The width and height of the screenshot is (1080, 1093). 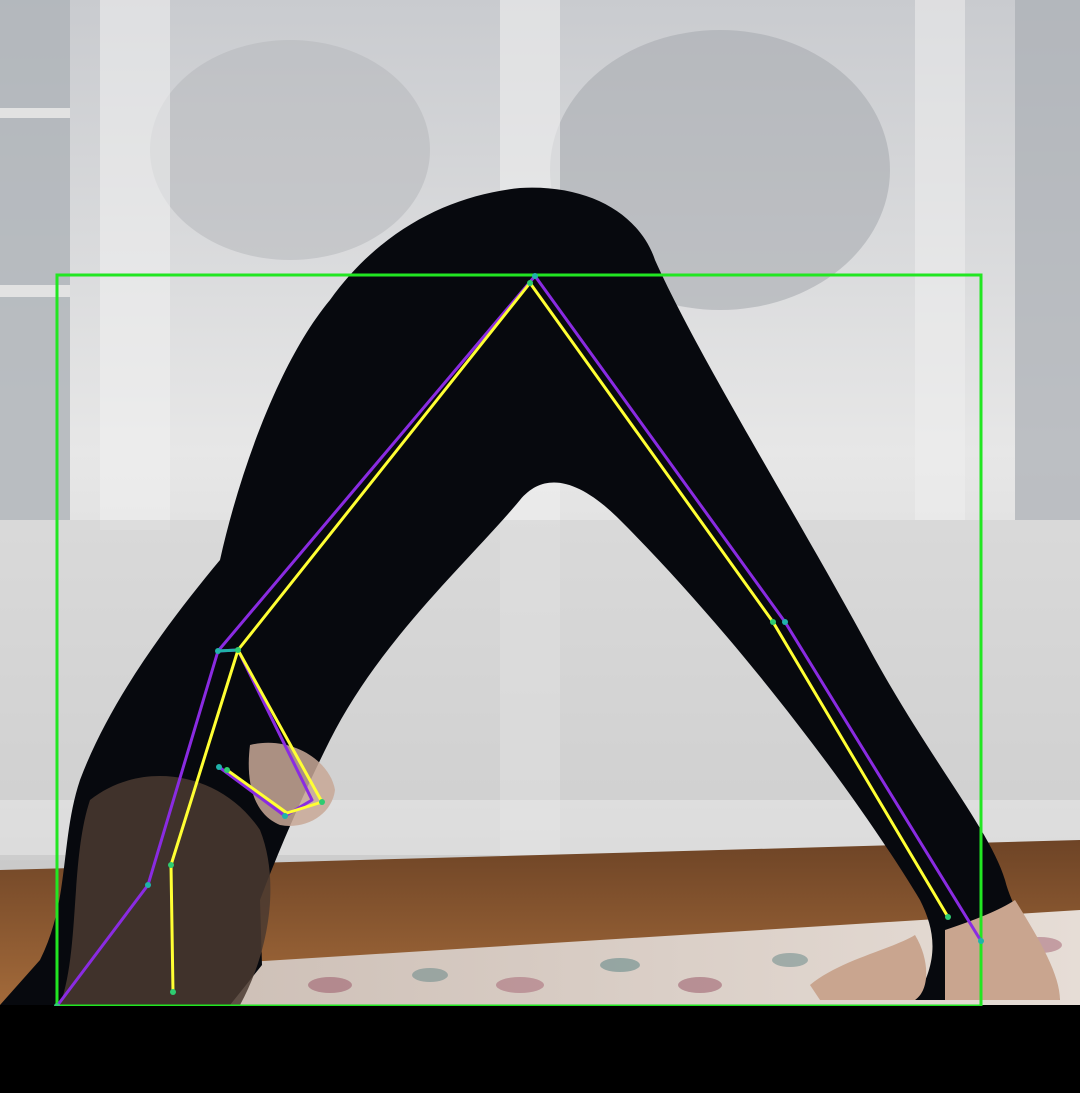 What do you see at coordinates (540, 1049) in the screenshot?
I see `letterbox-bar` at bounding box center [540, 1049].